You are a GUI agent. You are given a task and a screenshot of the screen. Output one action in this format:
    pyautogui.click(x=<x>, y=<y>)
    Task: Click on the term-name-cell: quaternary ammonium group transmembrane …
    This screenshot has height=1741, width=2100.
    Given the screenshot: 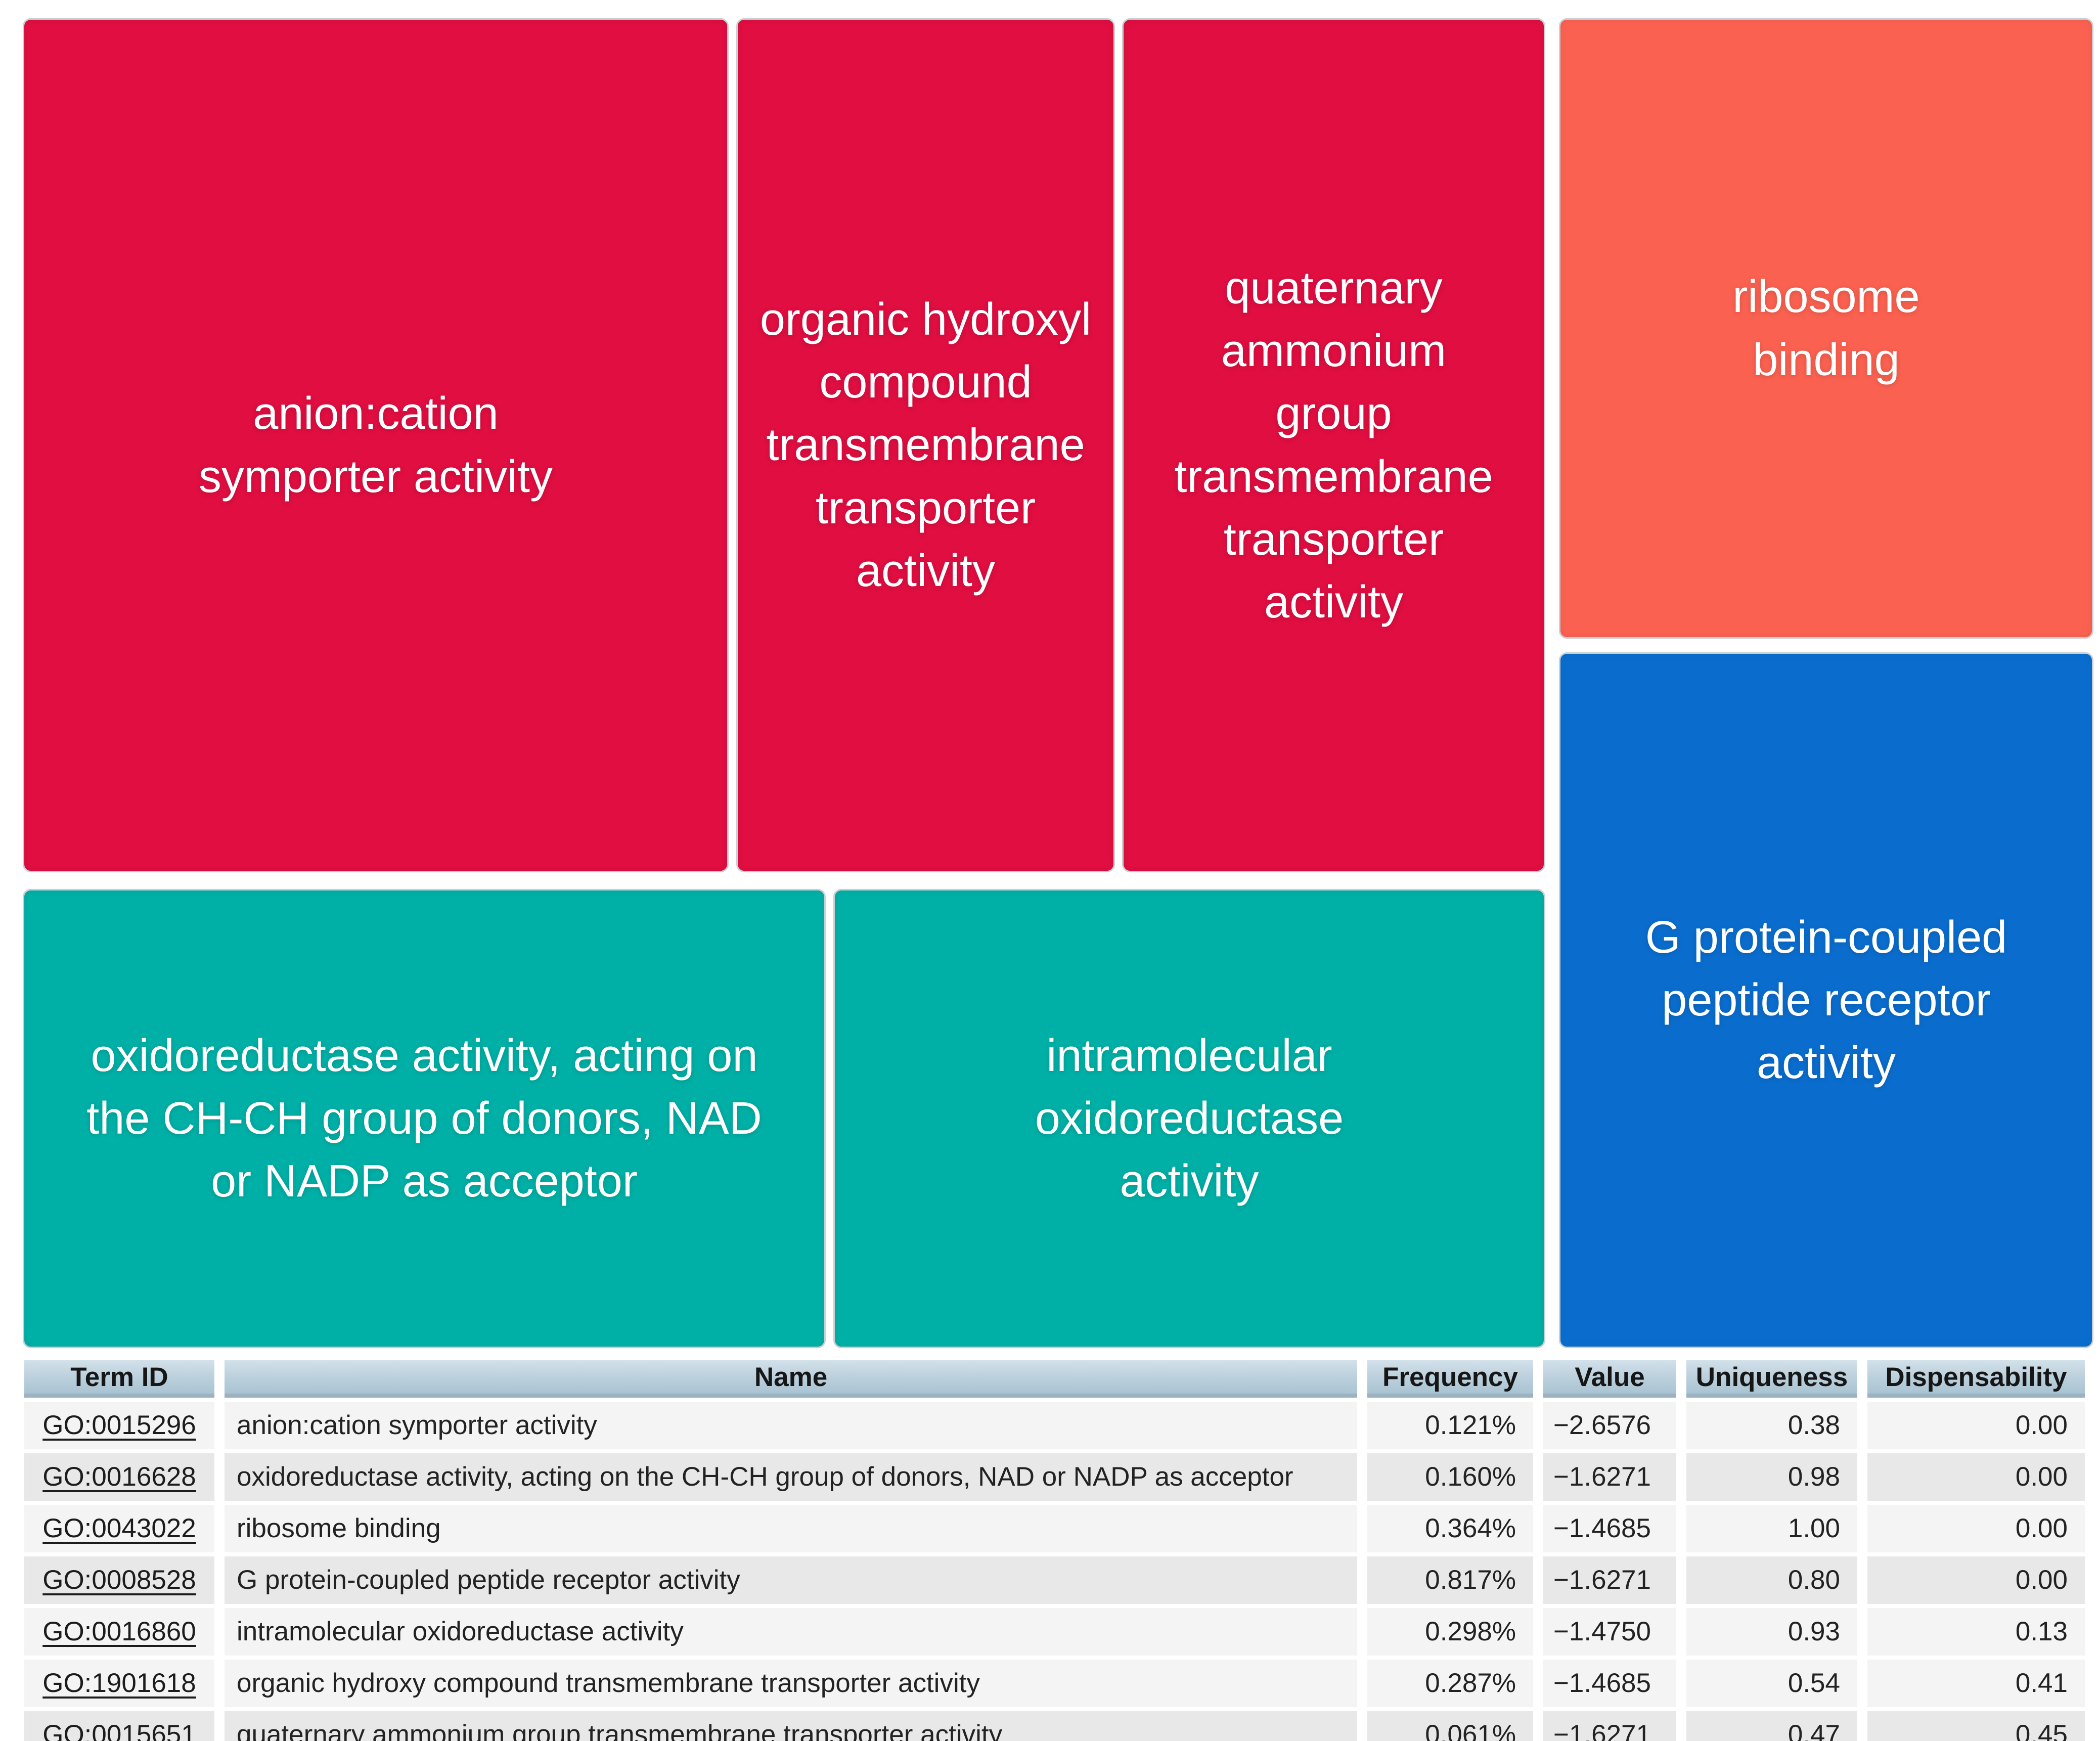 What is the action you would take?
    pyautogui.click(x=791, y=1726)
    